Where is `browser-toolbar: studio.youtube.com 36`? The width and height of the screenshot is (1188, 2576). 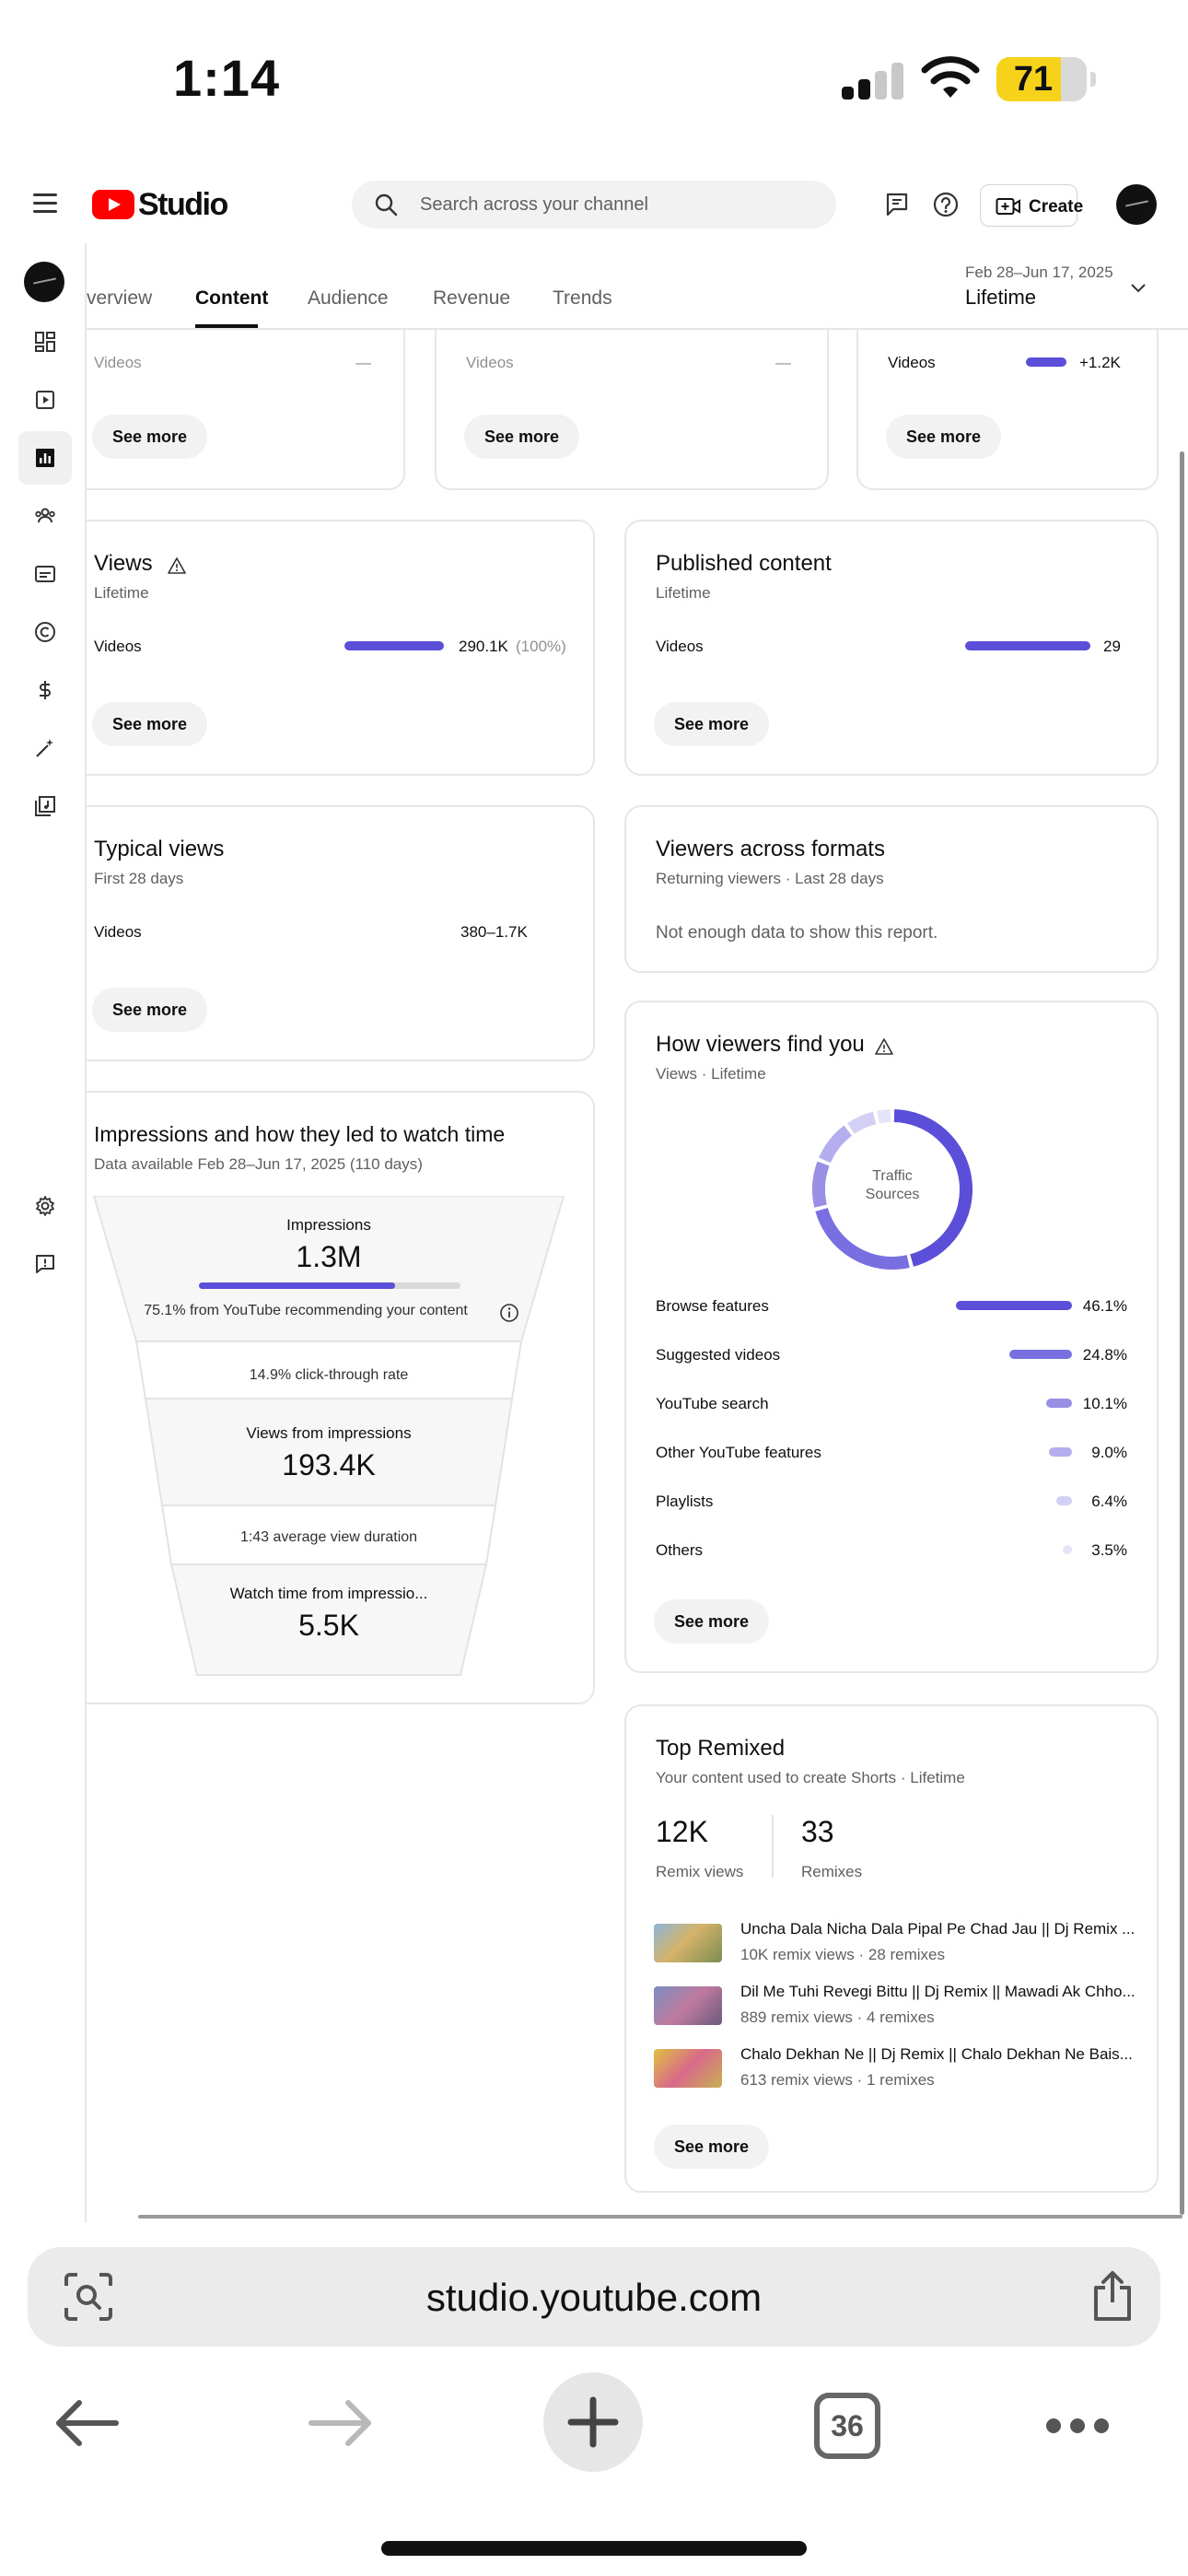
browser-toolbar: studio.youtube.com 36 is located at coordinates (594, 2399).